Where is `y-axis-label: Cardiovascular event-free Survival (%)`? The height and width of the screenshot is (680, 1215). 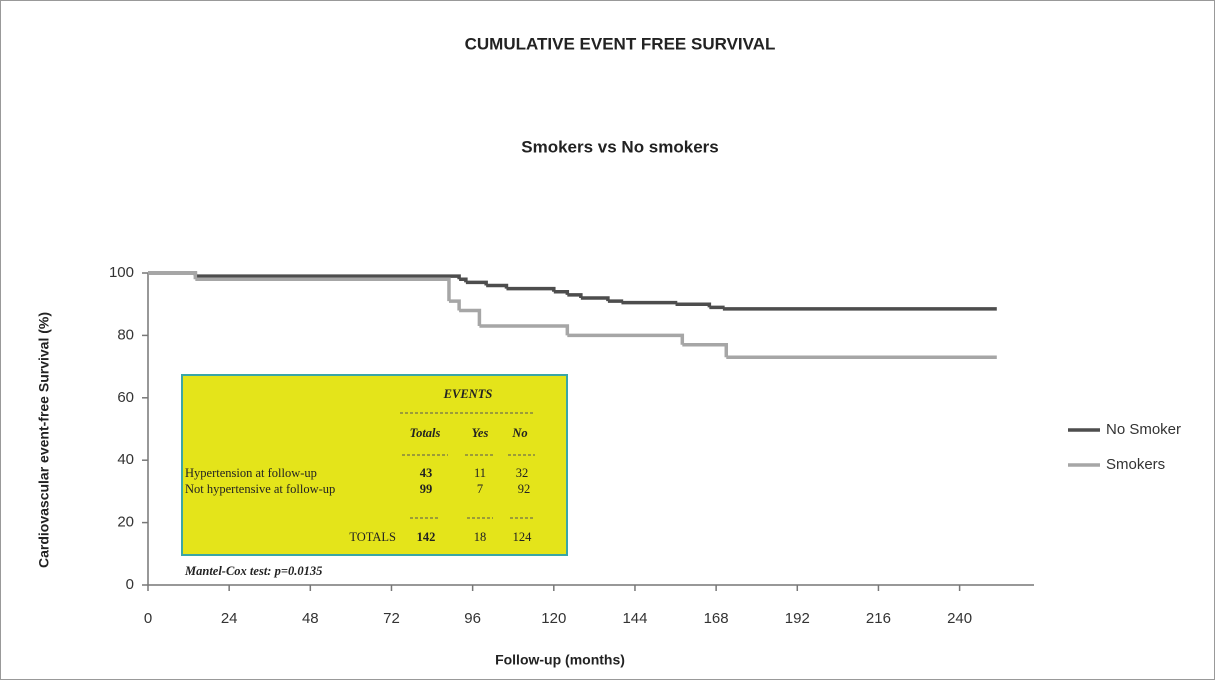 y-axis-label: Cardiovascular event-free Survival (%) is located at coordinates (44, 440).